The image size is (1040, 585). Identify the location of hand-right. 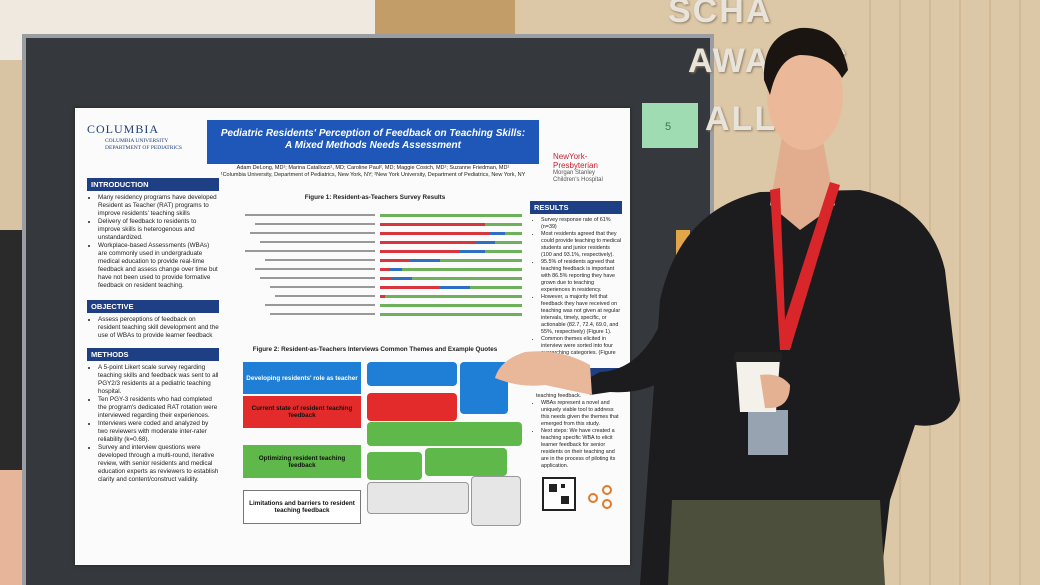
(775, 391).